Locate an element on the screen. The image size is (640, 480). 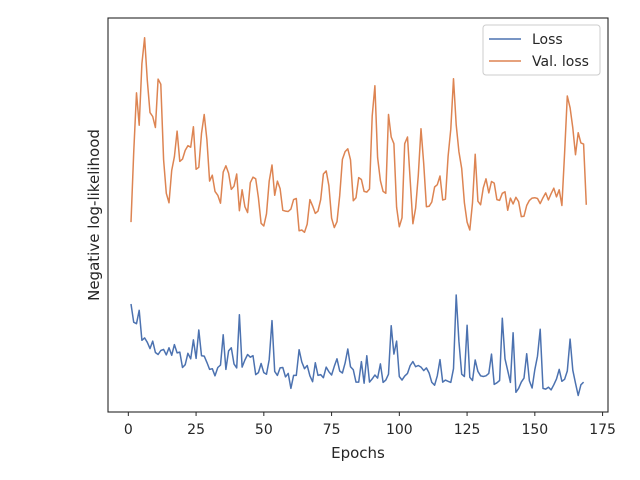
x-tick-label: 50 is located at coordinates (264, 430).